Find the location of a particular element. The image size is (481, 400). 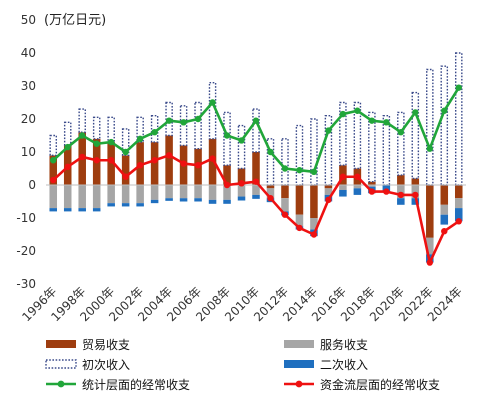

bar-贸易收支-2022年 is located at coordinates (430, 211).